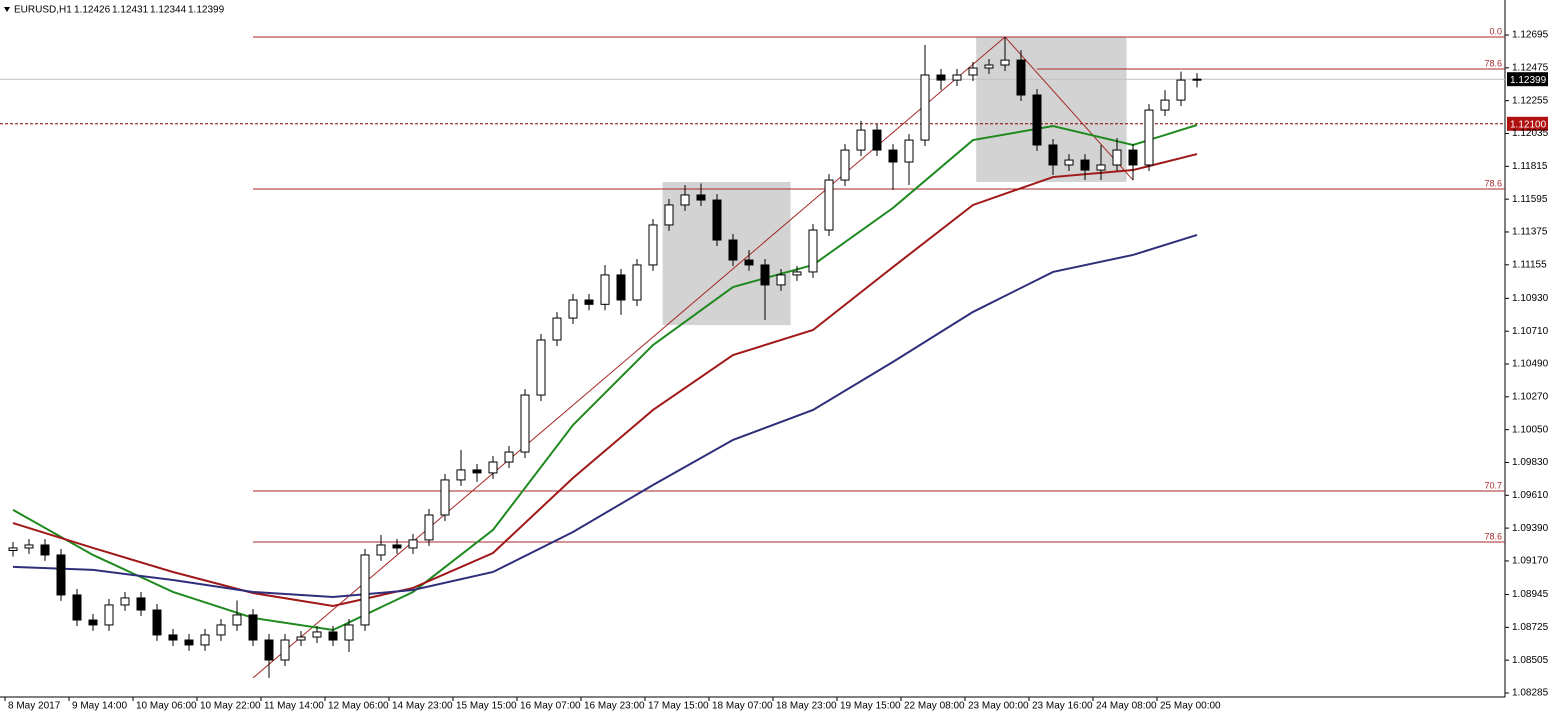 The height and width of the screenshot is (723, 1548). I want to click on y-tick-label: 1.12475, so click(1530, 67).